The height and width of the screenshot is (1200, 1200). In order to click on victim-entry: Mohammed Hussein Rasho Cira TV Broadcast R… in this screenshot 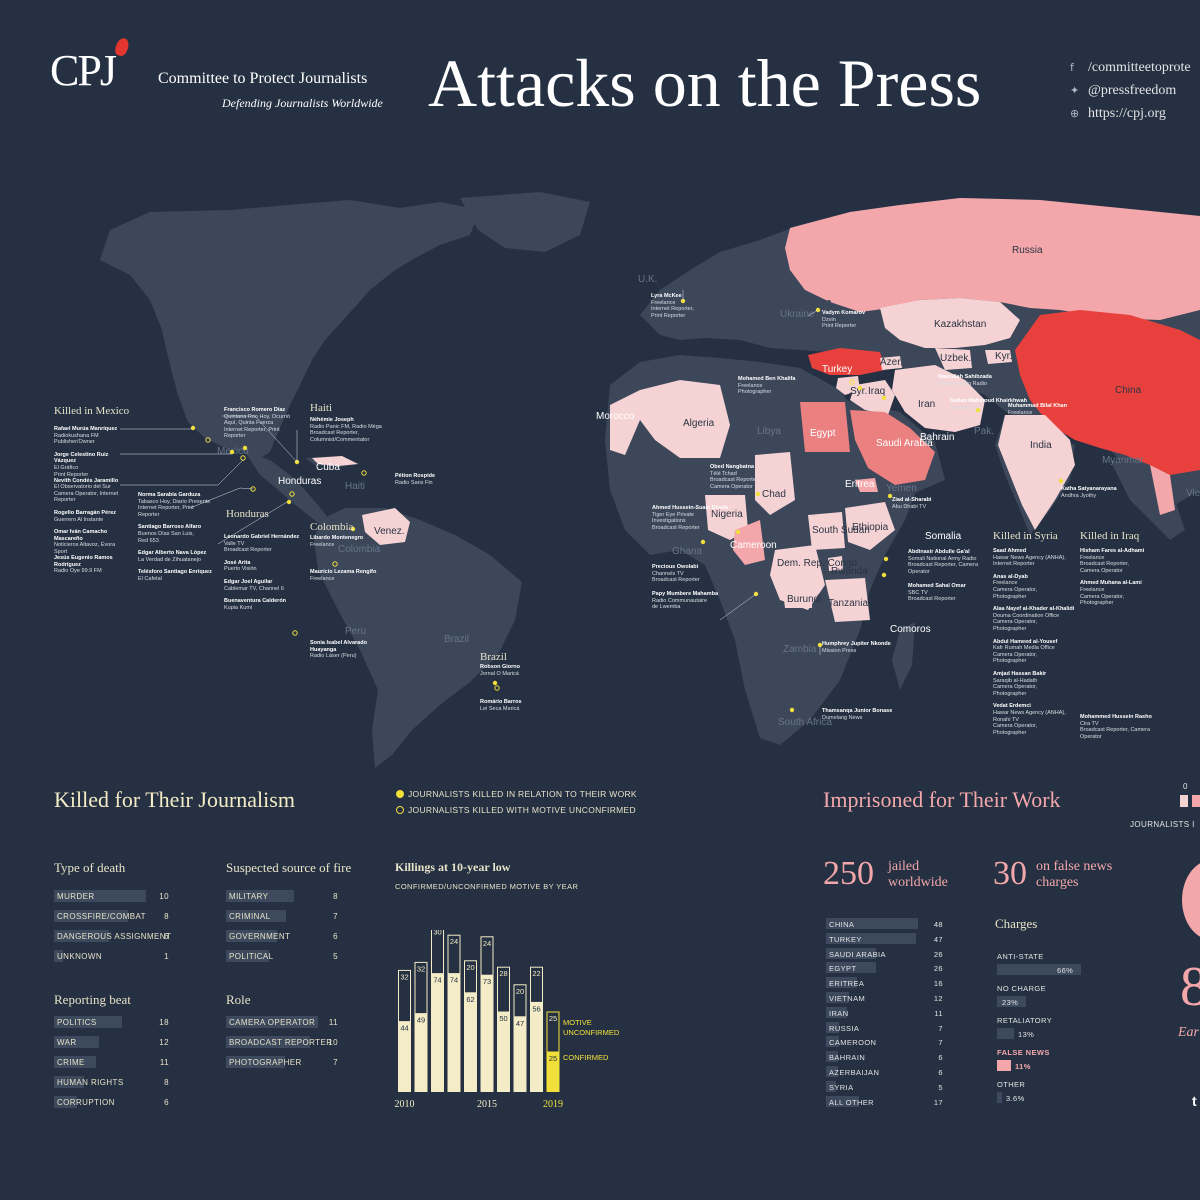, I will do `click(1125, 727)`.